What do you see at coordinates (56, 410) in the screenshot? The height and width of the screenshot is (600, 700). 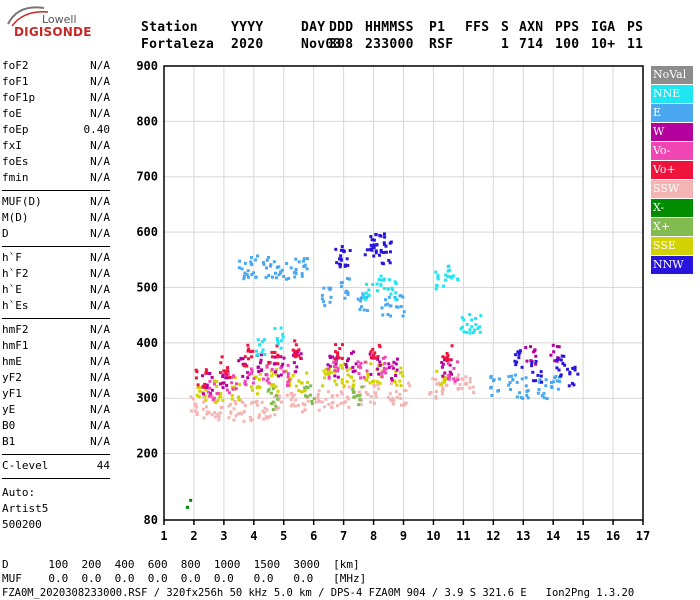 I see `param-row: yE N/A` at bounding box center [56, 410].